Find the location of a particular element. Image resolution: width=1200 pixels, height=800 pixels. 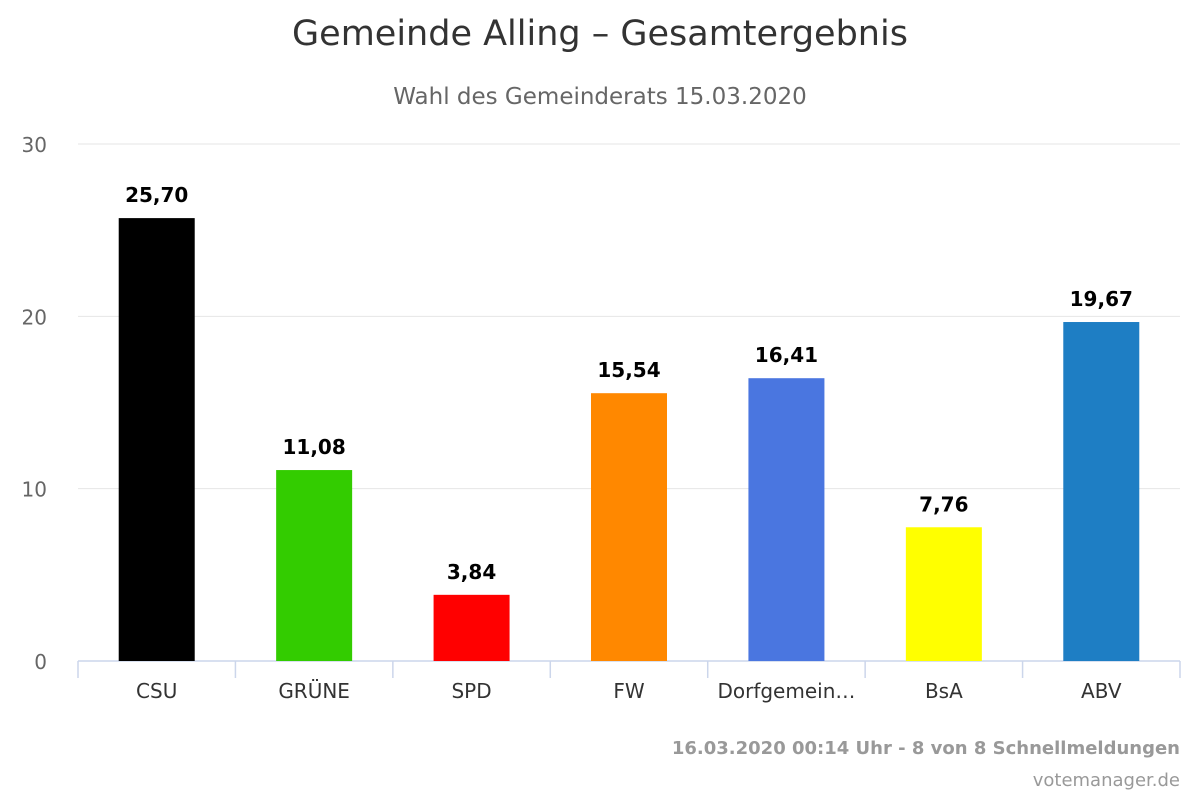

x-tick-label: BsA is located at coordinates (944, 691).